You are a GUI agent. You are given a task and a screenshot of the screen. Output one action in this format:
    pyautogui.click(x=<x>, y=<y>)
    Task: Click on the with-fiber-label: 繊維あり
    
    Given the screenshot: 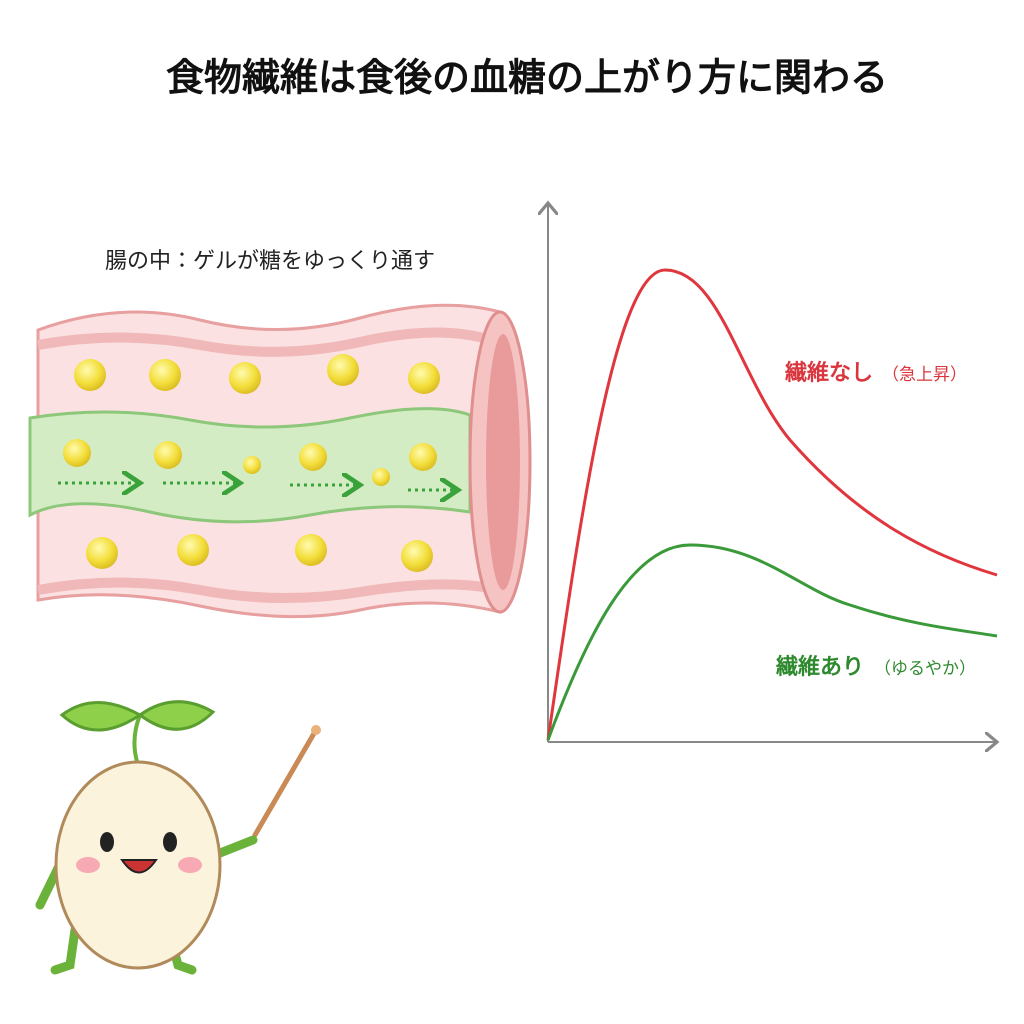 What is the action you would take?
    pyautogui.click(x=819, y=667)
    